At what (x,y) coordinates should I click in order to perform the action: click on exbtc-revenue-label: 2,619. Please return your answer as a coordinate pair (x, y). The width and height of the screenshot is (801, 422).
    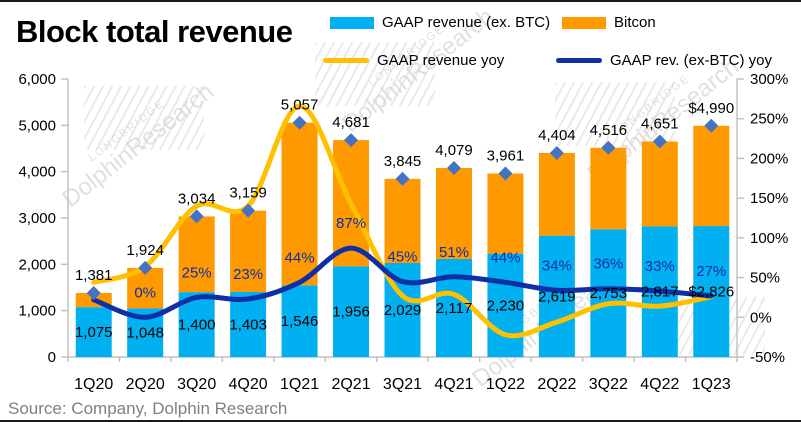
    Looking at the image, I should click on (557, 296).